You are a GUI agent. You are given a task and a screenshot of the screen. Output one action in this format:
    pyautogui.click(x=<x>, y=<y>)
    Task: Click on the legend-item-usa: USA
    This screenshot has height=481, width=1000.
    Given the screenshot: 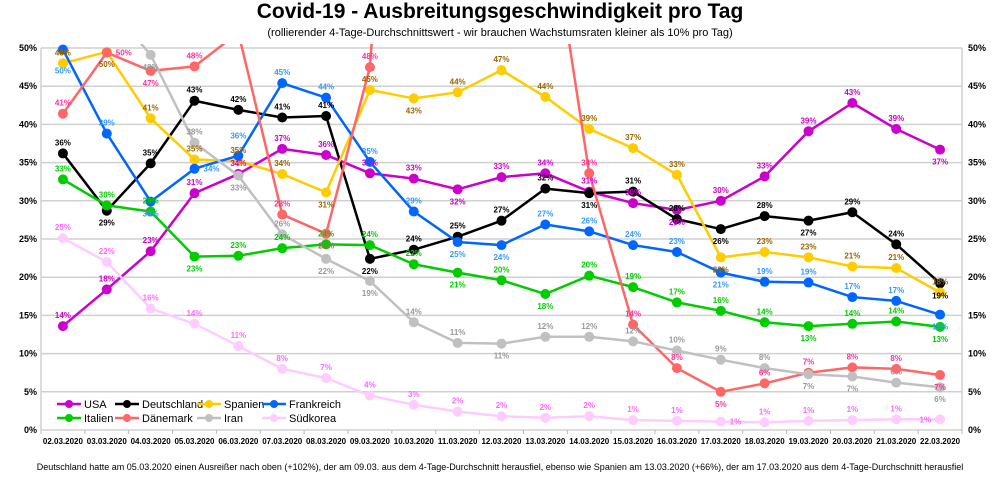 What is the action you would take?
    pyautogui.click(x=82, y=405)
    